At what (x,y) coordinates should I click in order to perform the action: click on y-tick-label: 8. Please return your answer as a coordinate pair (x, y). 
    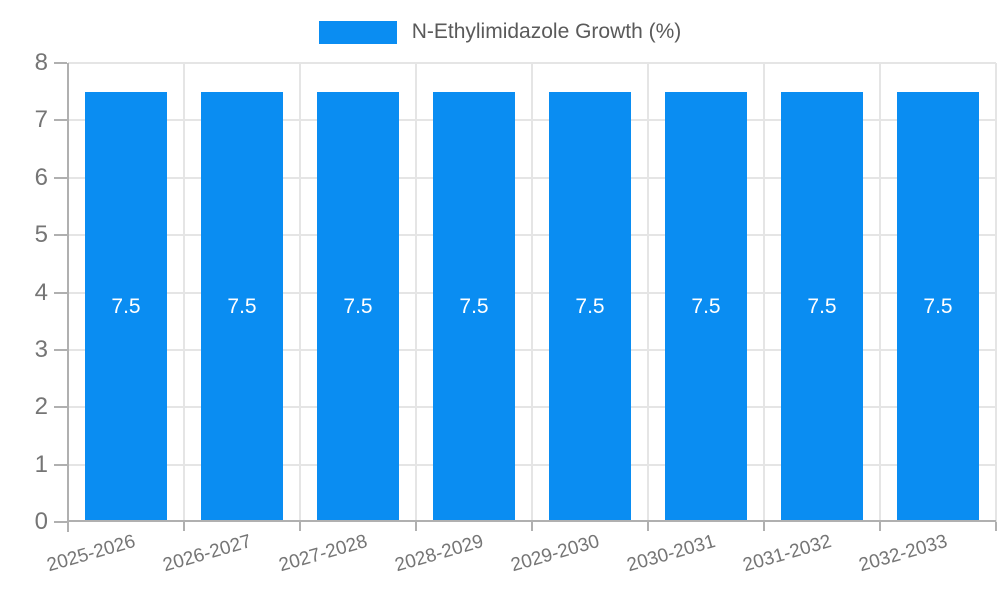
    Looking at the image, I should click on (41, 62).